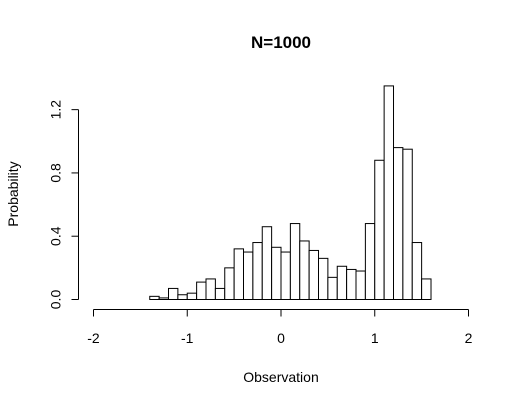  What do you see at coordinates (281, 338) in the screenshot?
I see `x-tick-label: 0` at bounding box center [281, 338].